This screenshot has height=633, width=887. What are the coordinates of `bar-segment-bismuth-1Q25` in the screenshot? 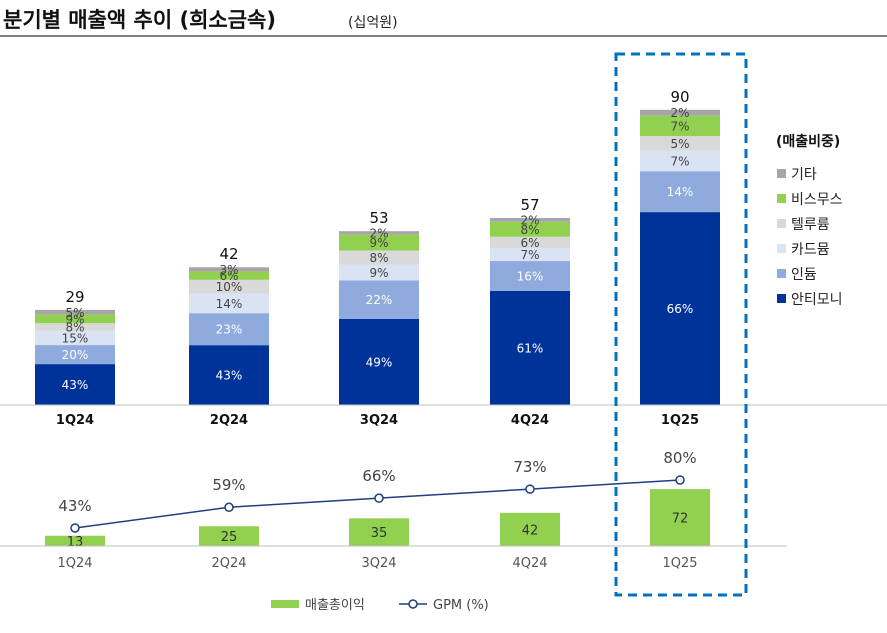 It's located at (680, 126).